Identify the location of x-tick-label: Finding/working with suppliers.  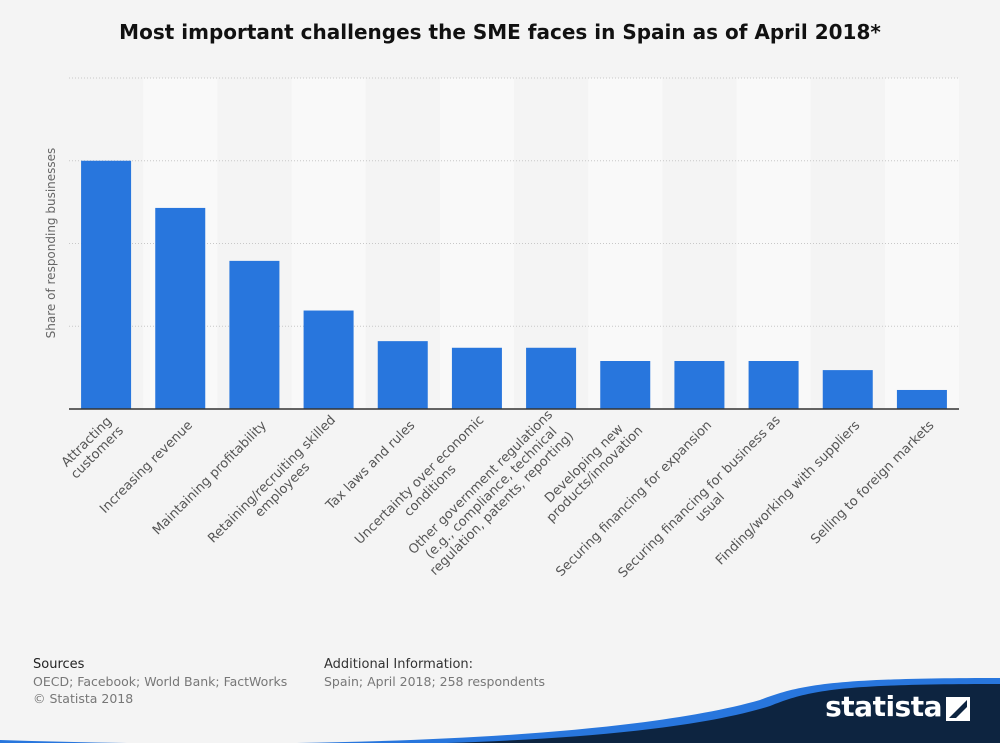
(788, 493).